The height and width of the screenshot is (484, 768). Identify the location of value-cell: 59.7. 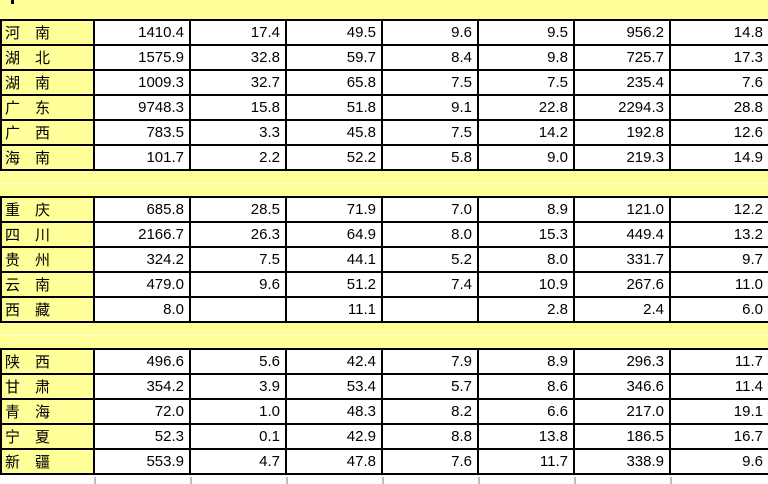
(335, 58).